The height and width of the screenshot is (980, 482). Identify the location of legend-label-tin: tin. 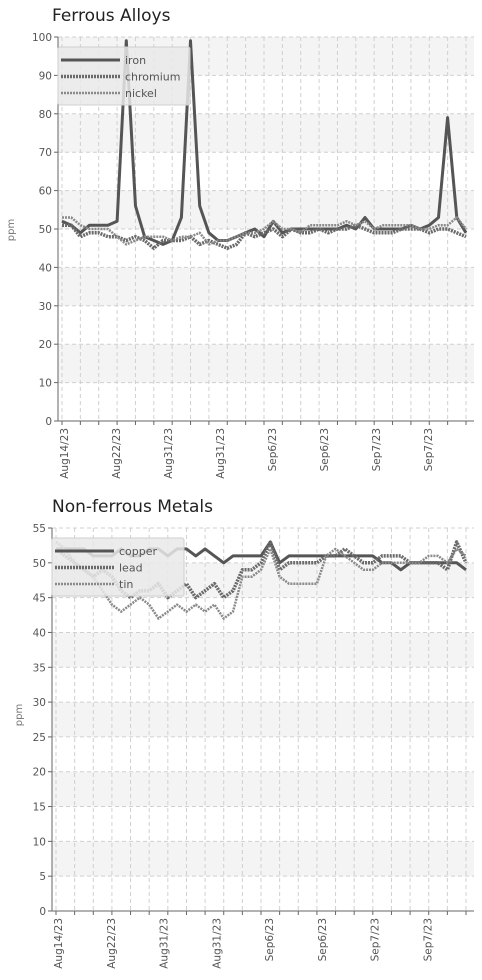
(126, 584).